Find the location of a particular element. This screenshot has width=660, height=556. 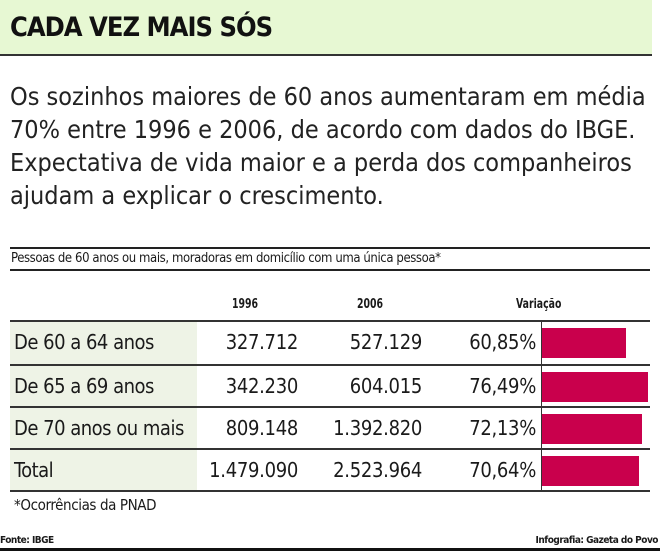

bar-axis is located at coordinates (541, 405).